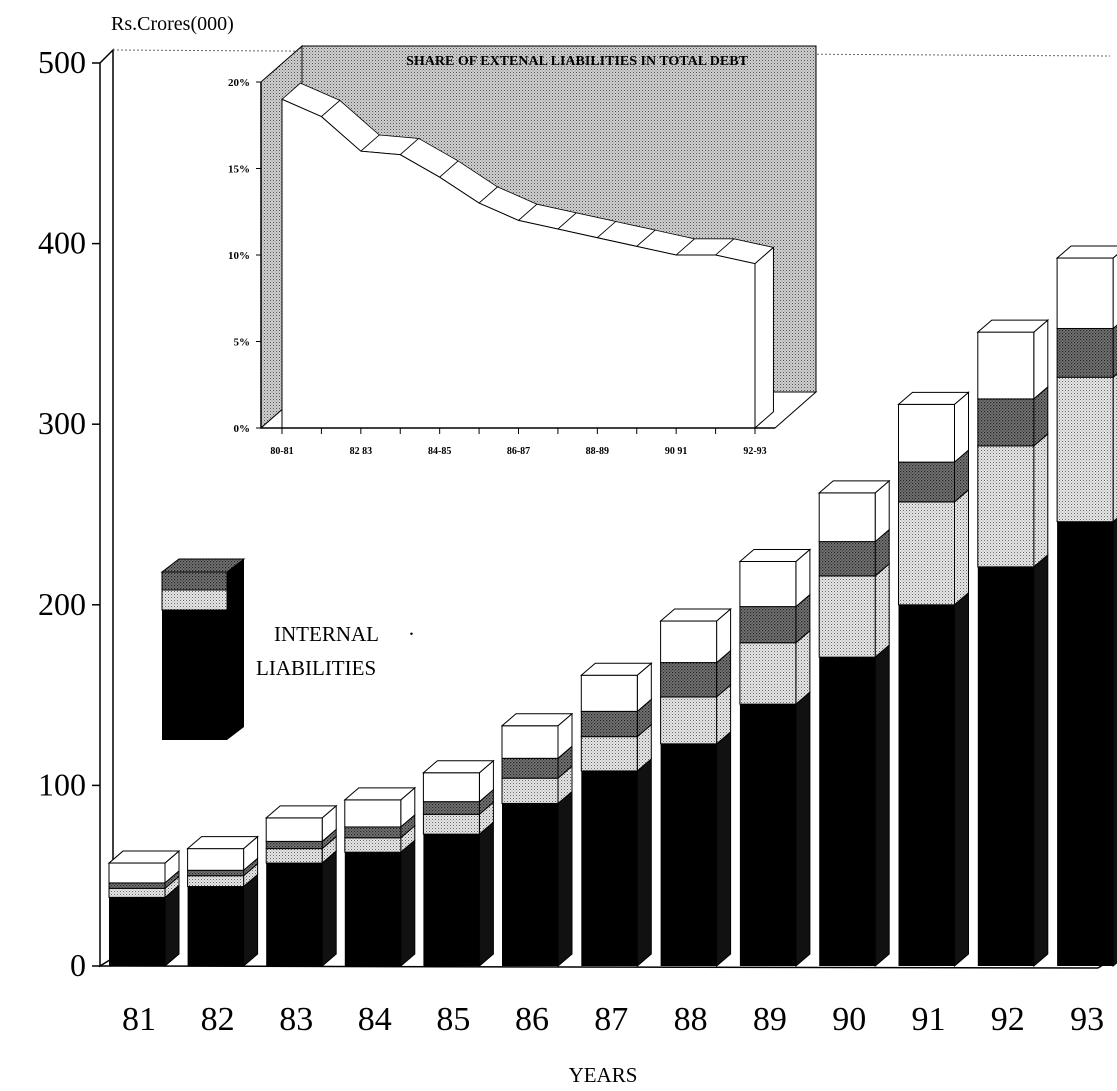 Image resolution: width=1117 pixels, height=1091 pixels. Describe the element at coordinates (172, 24) in the screenshot. I see `y-axis-label: Rs.Crores(000)` at that location.